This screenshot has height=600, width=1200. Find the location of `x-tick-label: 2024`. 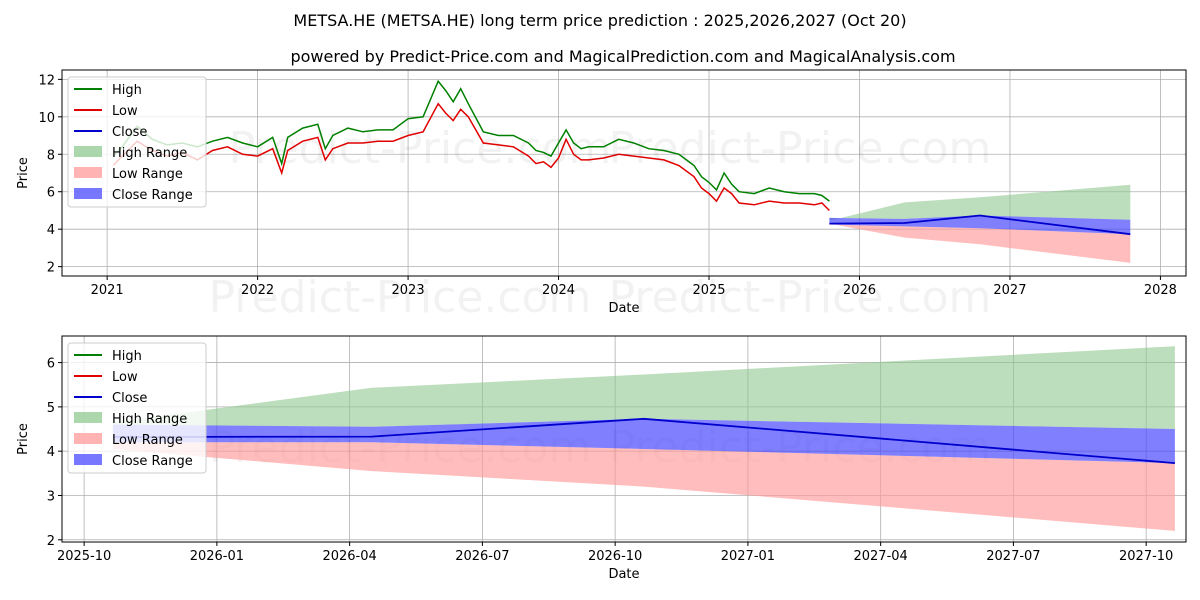

x-tick-label: 2024 is located at coordinates (558, 290).